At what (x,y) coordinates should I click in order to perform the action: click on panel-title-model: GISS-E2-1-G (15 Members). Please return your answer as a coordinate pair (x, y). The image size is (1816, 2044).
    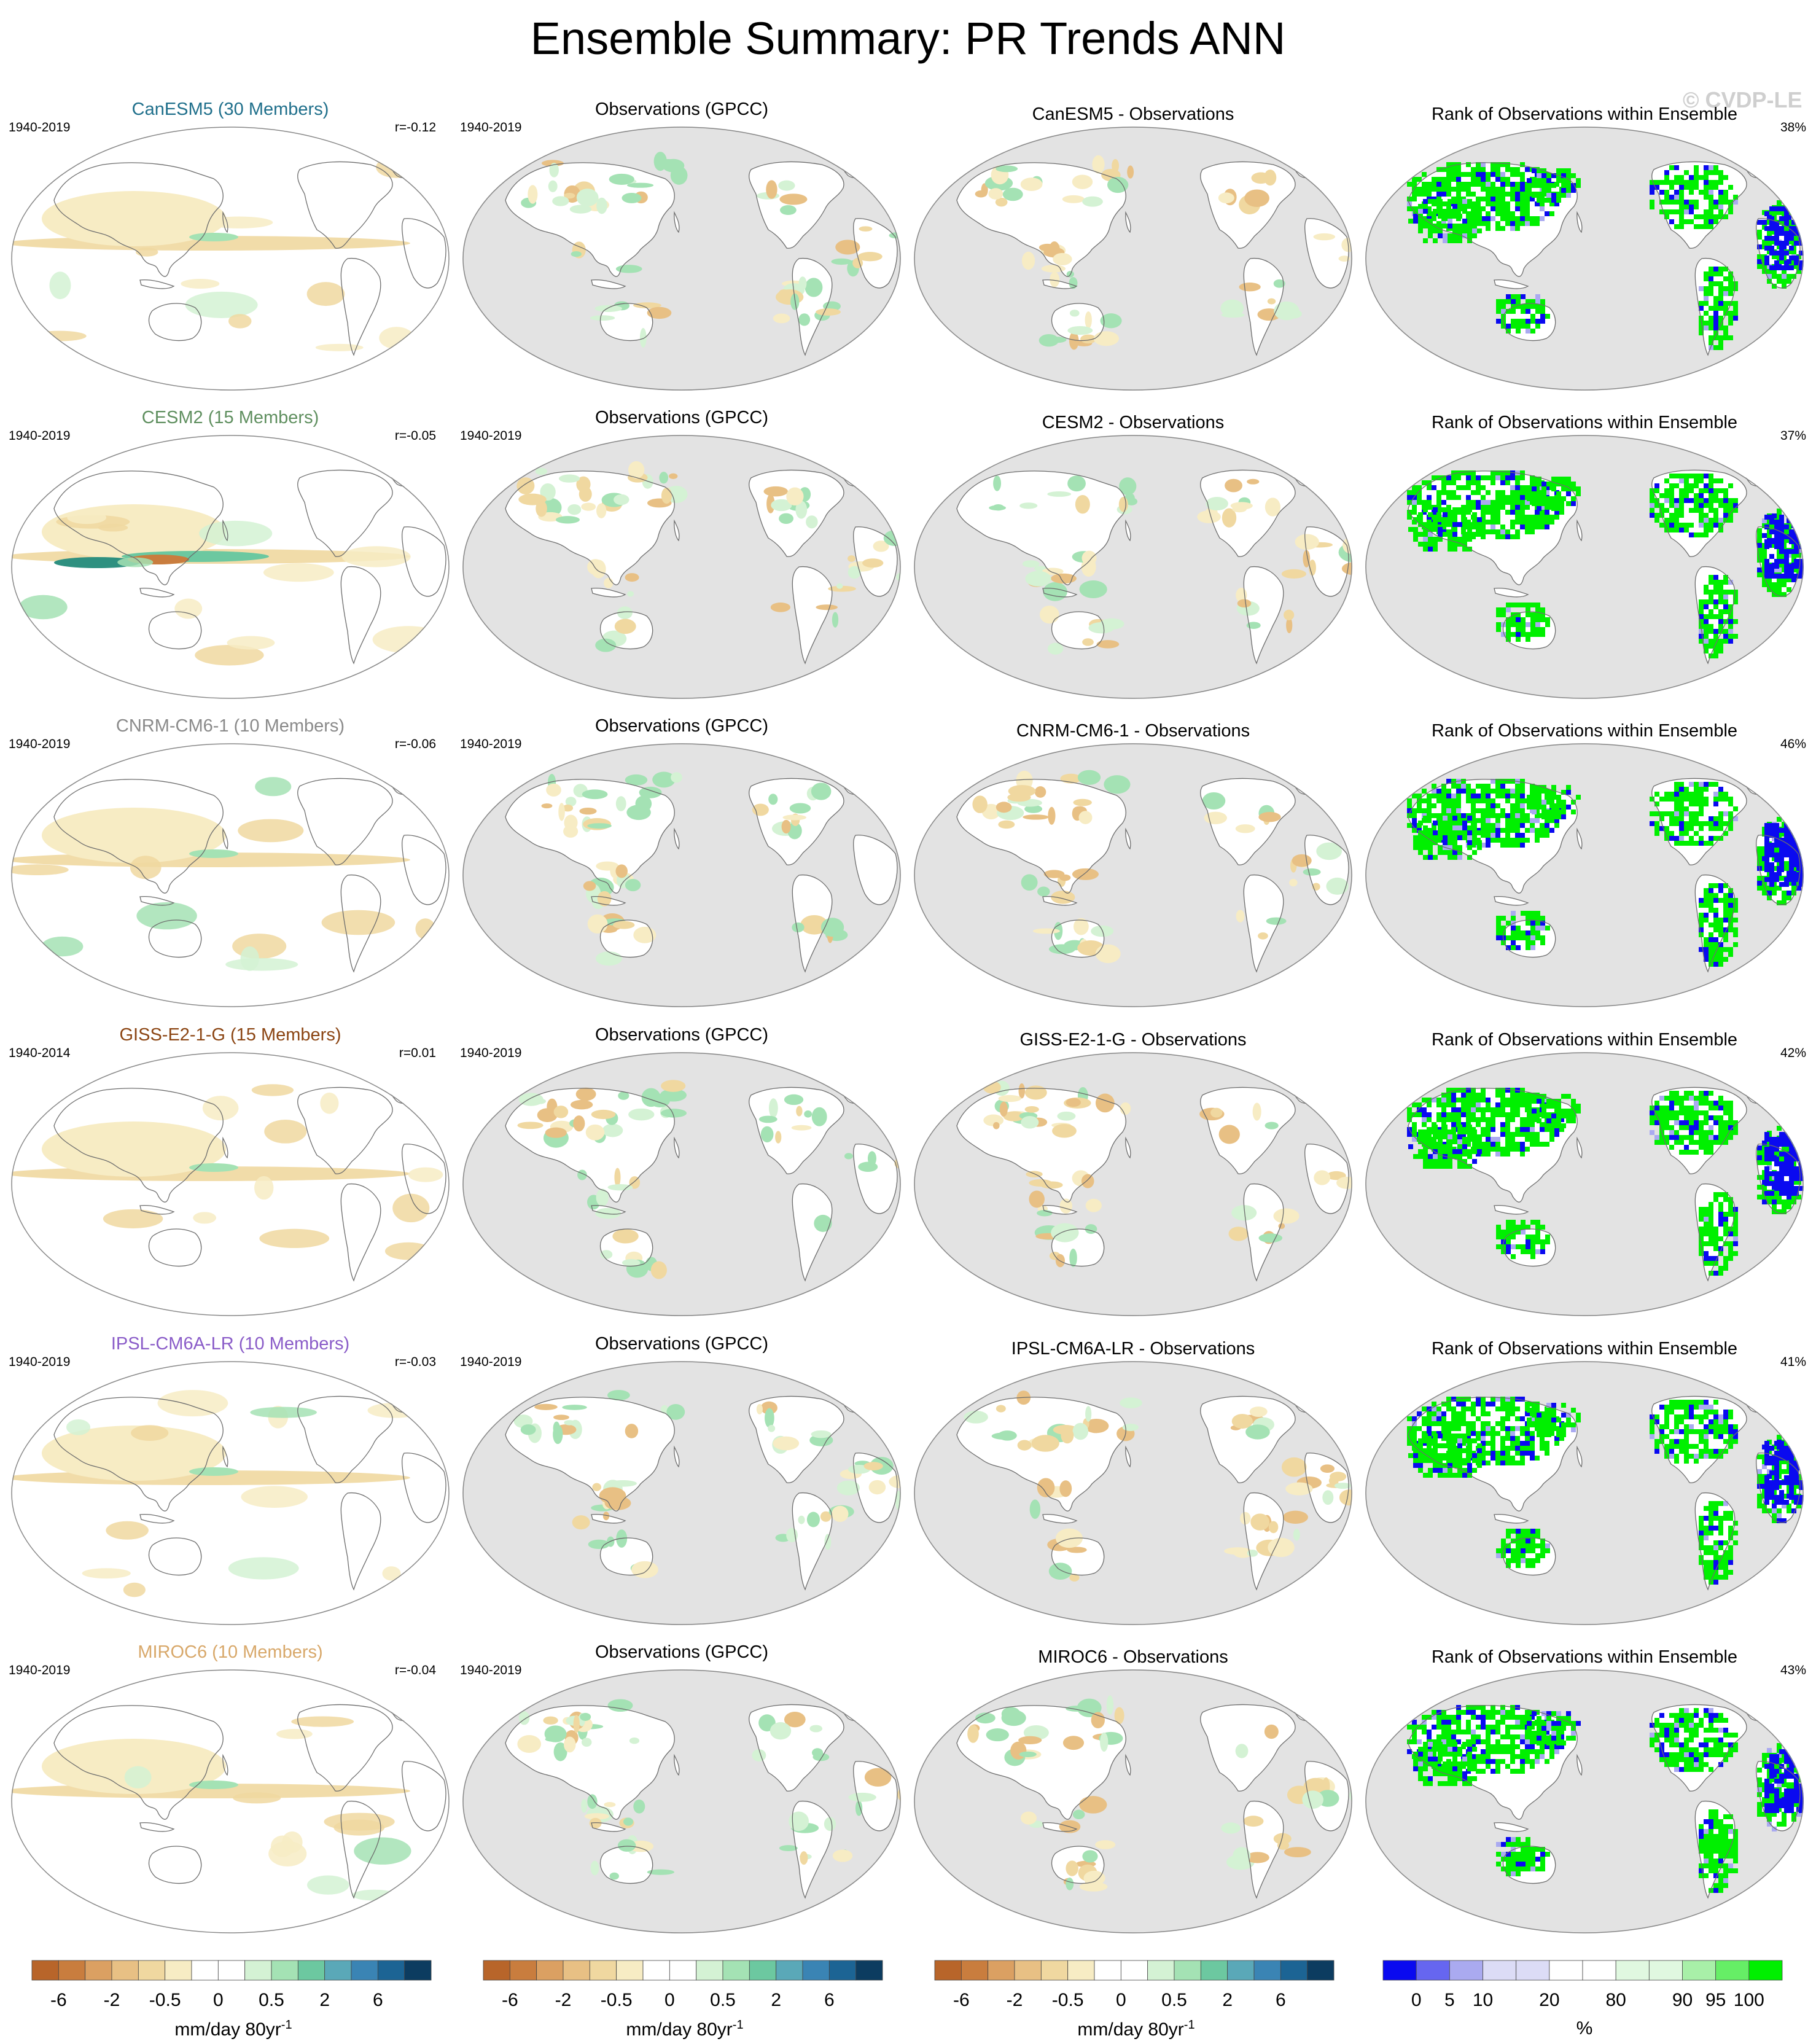
    Looking at the image, I should click on (230, 1035).